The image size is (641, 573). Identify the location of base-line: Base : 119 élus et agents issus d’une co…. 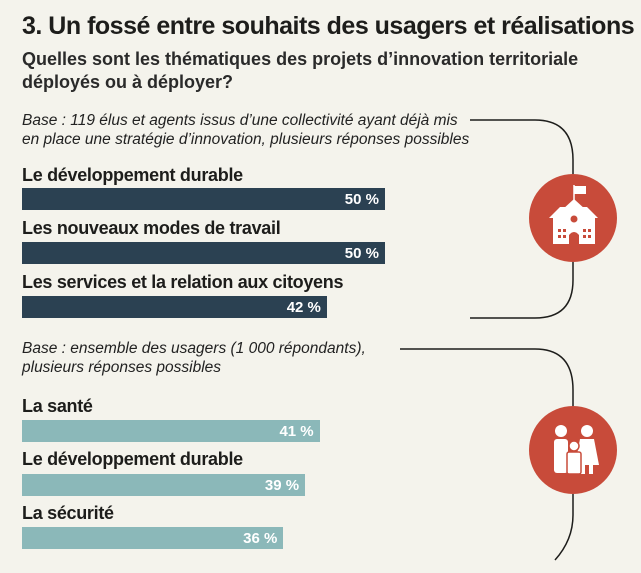
(240, 120).